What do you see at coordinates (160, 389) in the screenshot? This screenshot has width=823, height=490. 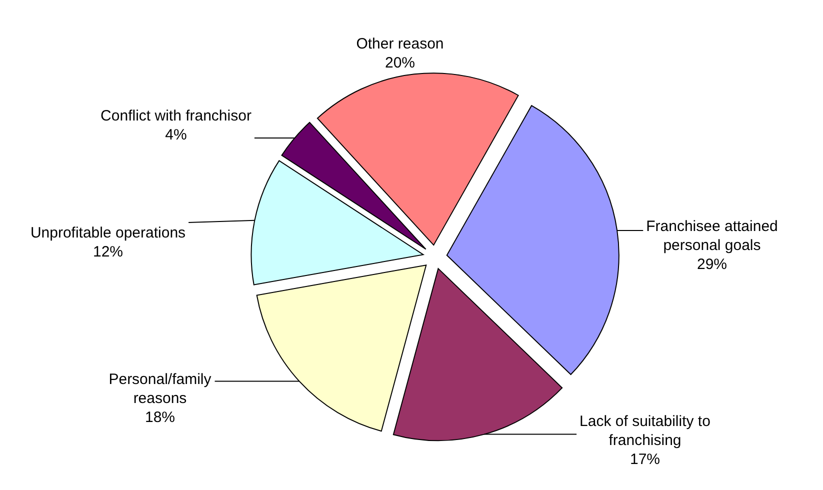 I see `slice-label: Personal/family reasons` at bounding box center [160, 389].